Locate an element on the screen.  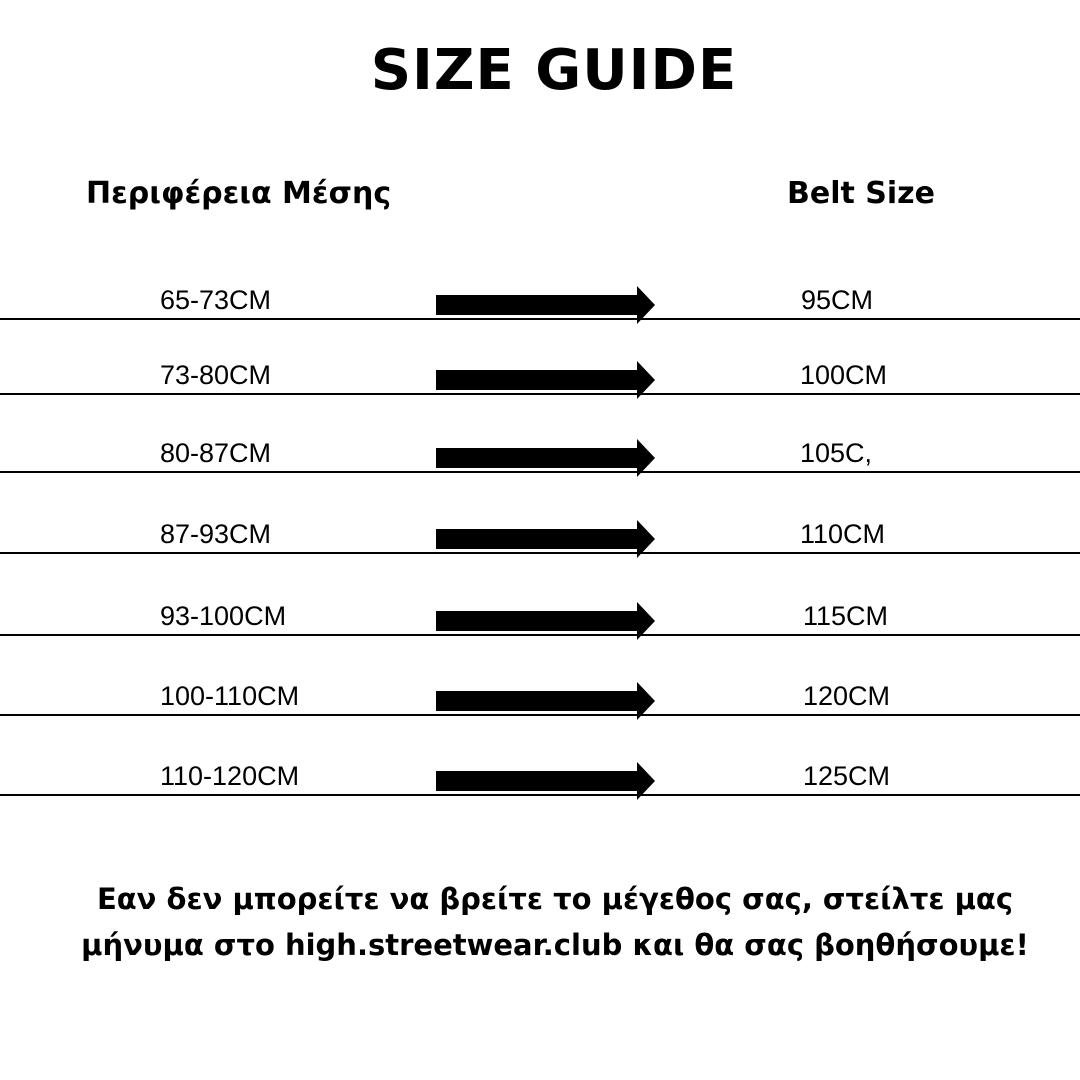
waist-range: 100-110CM is located at coordinates (230, 696).